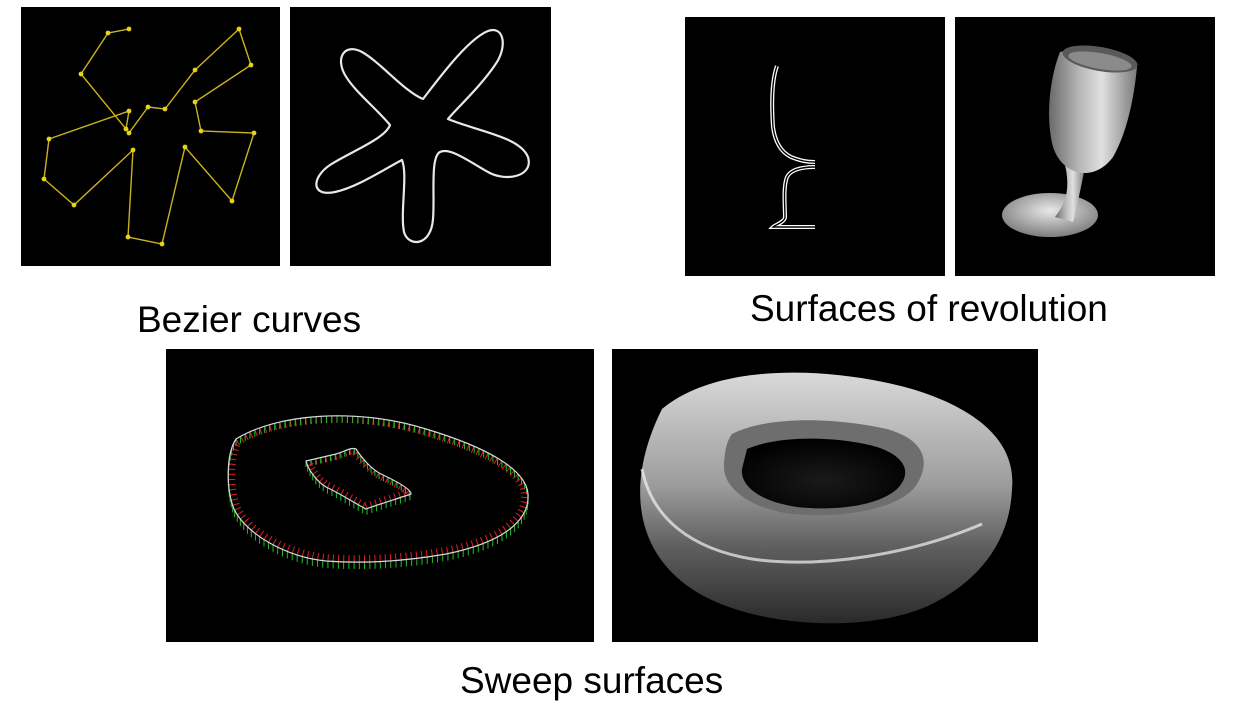 Image resolution: width=1247 pixels, height=713 pixels. What do you see at coordinates (1093, 111) in the screenshot?
I see `goblet-bowl` at bounding box center [1093, 111].